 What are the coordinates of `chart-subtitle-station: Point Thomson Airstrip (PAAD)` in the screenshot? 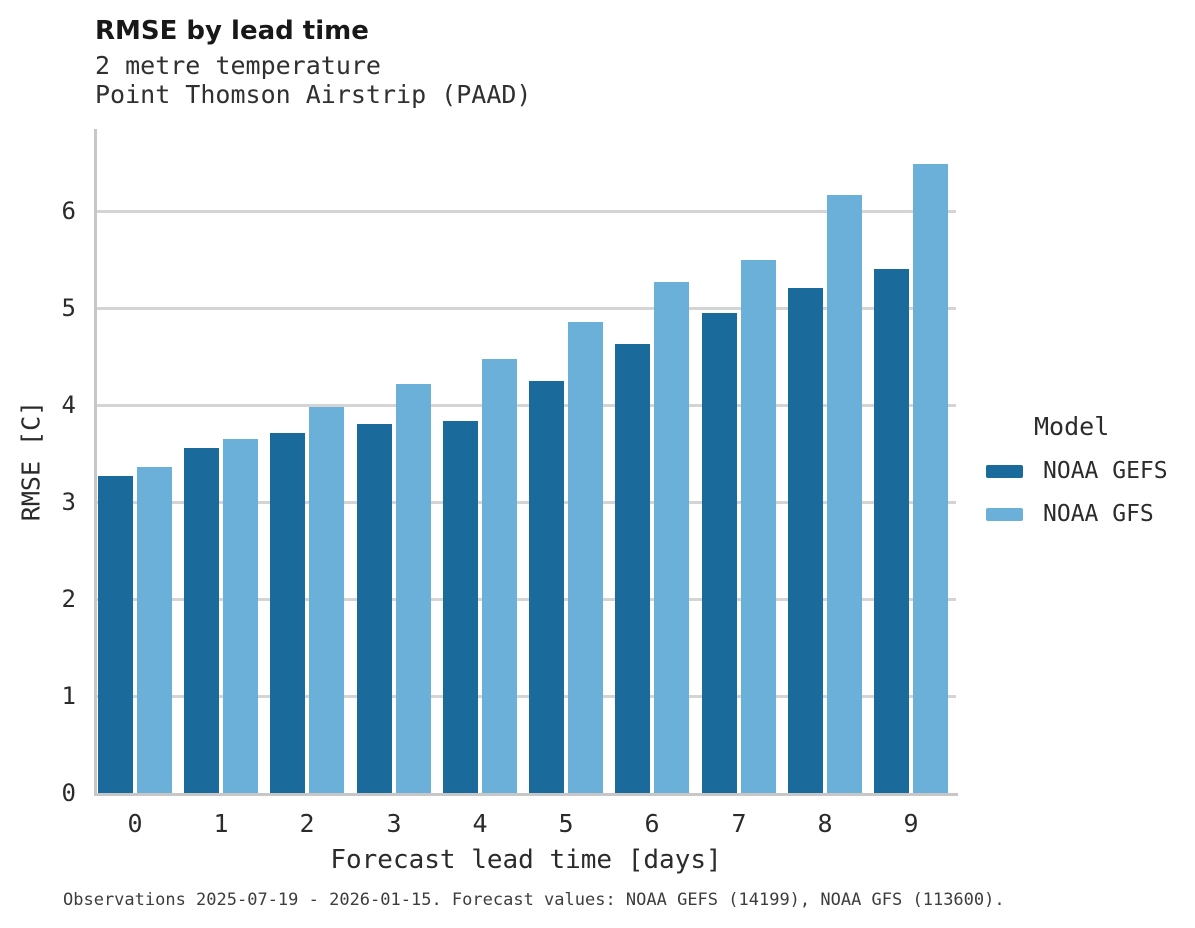 It's located at (313, 94).